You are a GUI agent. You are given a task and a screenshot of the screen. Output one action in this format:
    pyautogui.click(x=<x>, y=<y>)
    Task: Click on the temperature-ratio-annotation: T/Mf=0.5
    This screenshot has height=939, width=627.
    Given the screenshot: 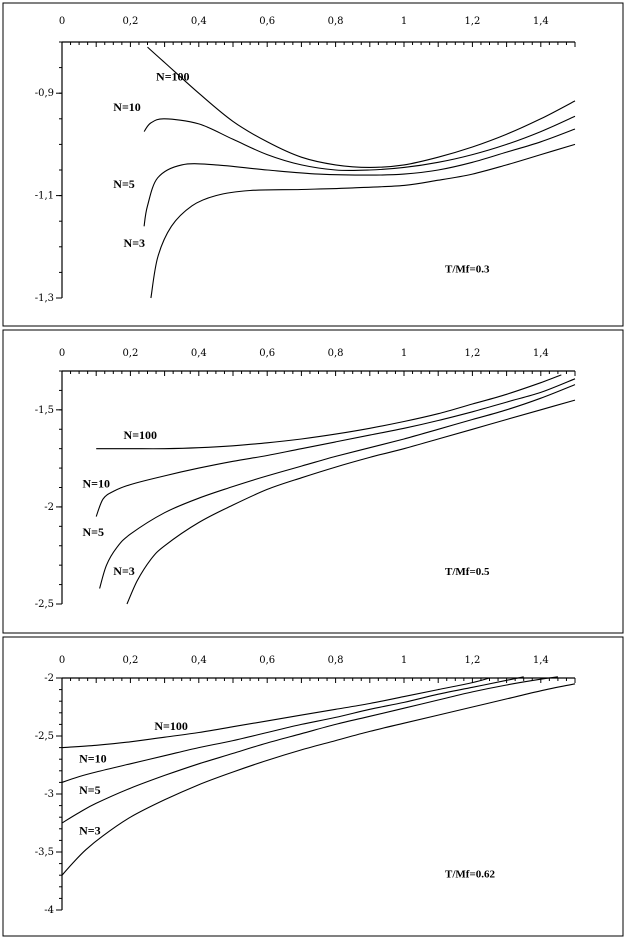 What is the action you would take?
    pyautogui.click(x=467, y=572)
    